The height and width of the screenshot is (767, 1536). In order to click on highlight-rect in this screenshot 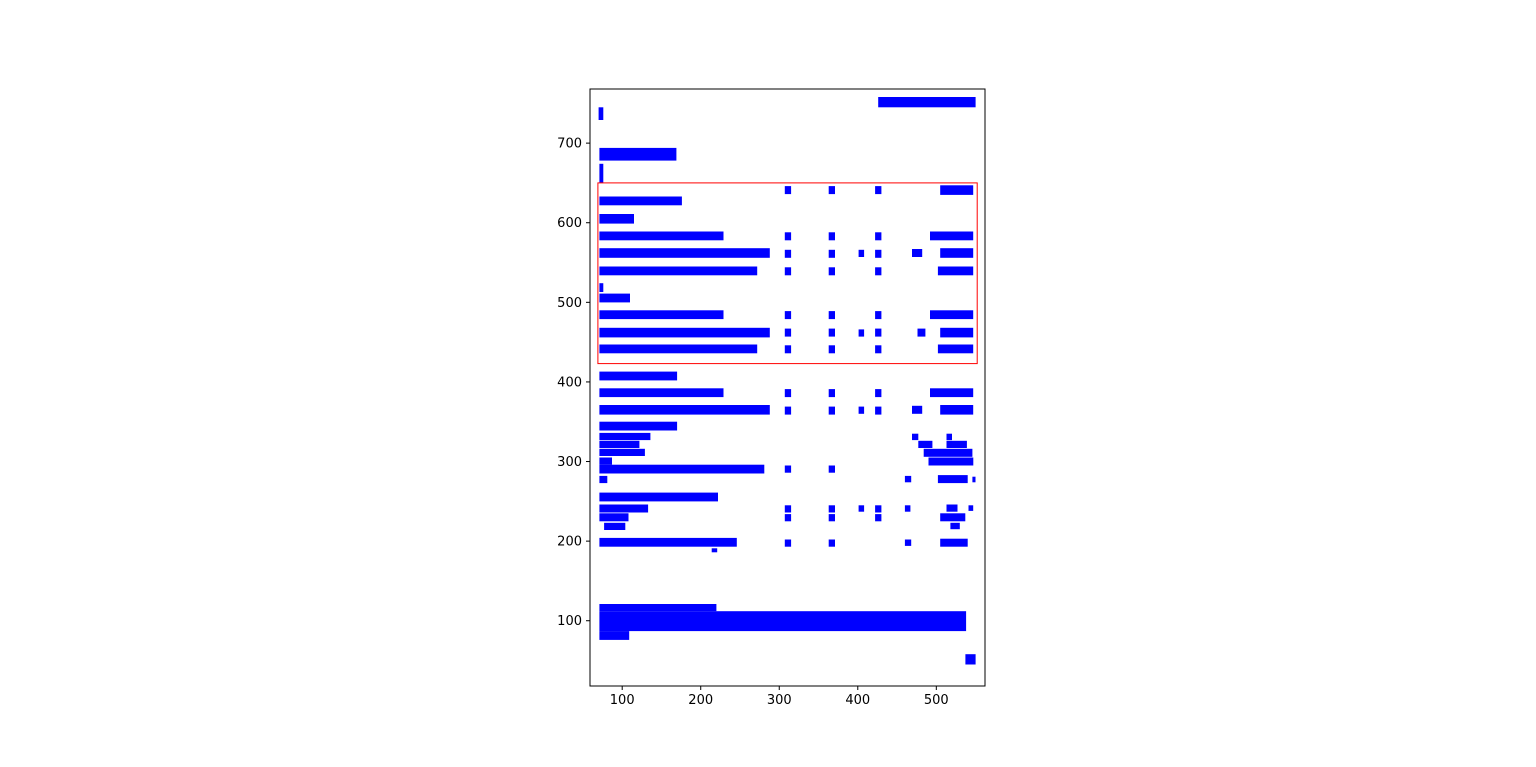, I will do `click(787, 273)`.